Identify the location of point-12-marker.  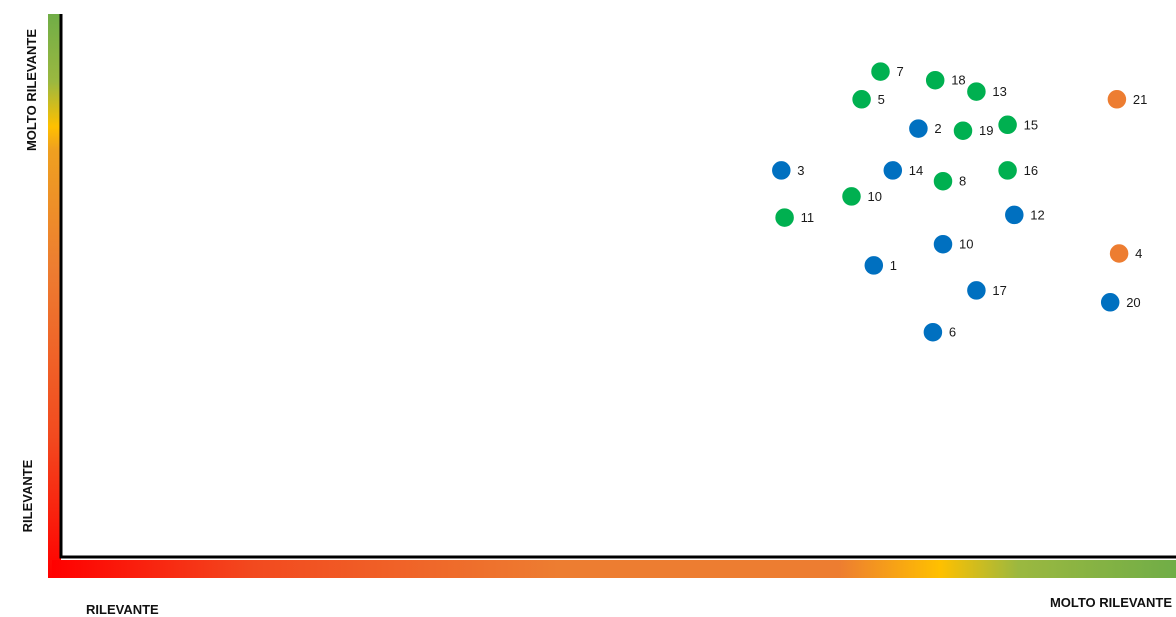
(1014, 215).